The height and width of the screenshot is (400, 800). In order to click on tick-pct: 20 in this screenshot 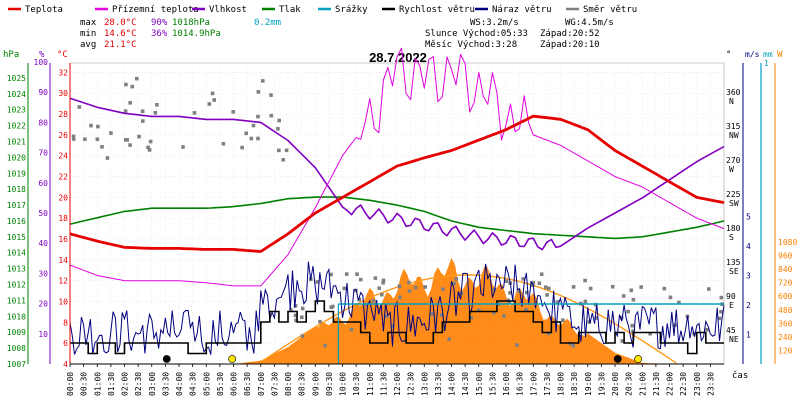, I will do `click(43, 304)`.